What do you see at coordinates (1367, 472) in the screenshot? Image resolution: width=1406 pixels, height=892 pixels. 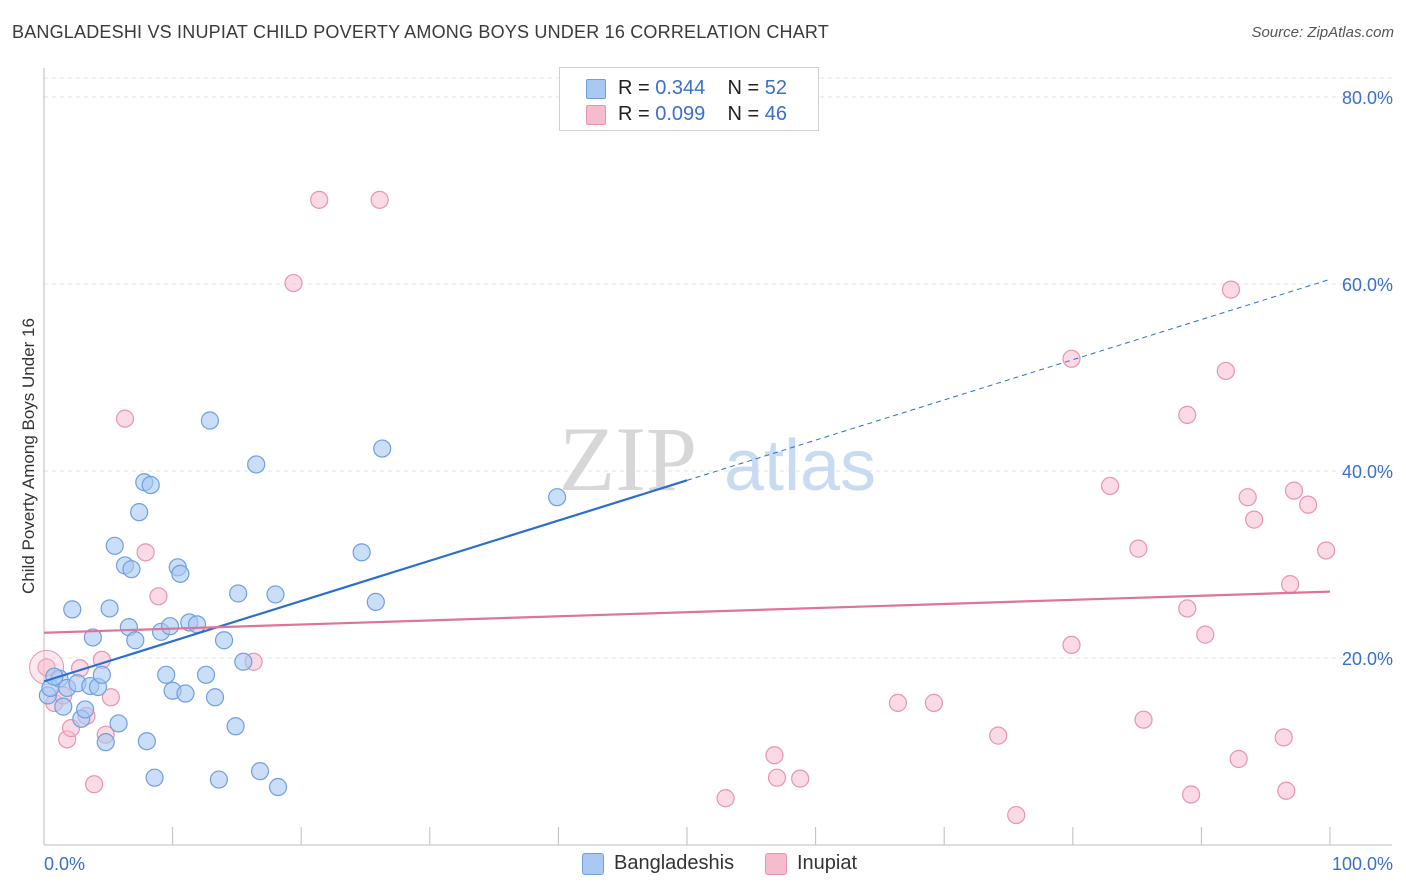 I see `y-tick-label: 40.0%` at bounding box center [1367, 472].